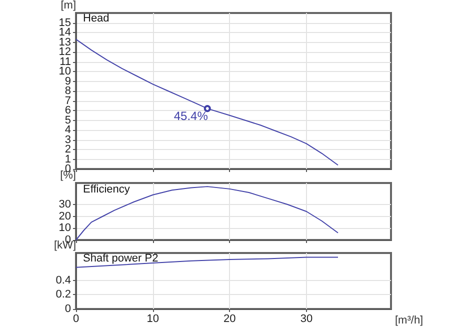  What do you see at coordinates (409, 320) in the screenshot?
I see `x-axis-title: [m³/h]` at bounding box center [409, 320].